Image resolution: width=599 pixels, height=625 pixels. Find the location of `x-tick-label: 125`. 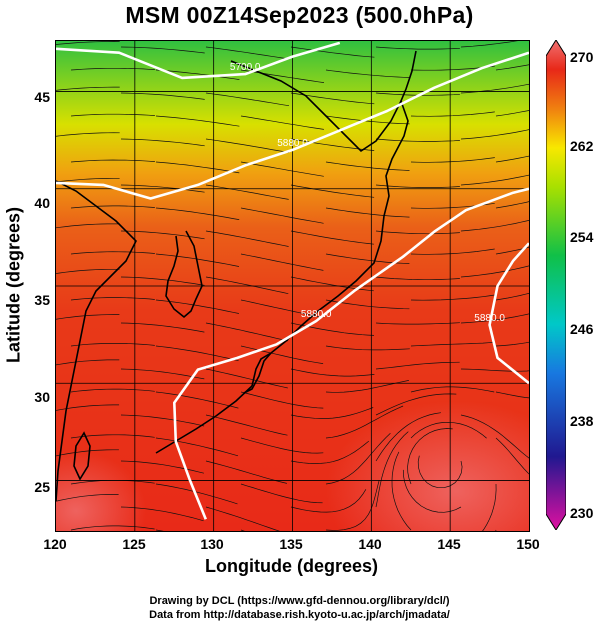

x-tick-label: 125 is located at coordinates (134, 544).